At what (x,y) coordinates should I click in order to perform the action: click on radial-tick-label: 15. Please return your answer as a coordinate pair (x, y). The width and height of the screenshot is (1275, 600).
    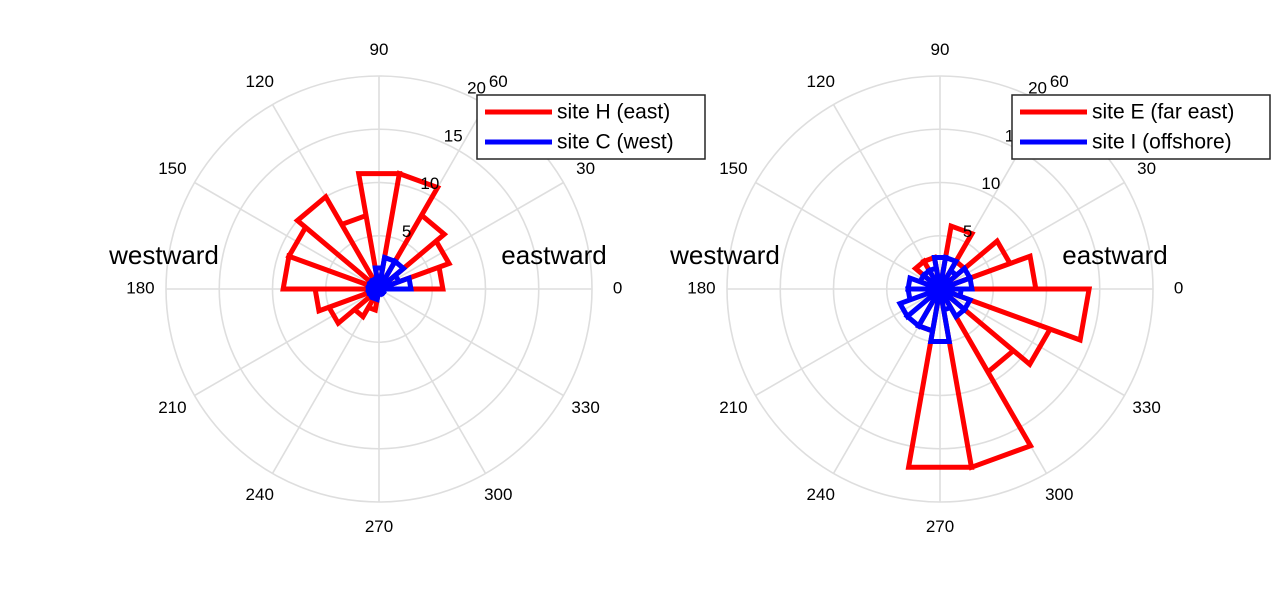
    Looking at the image, I should click on (453, 135).